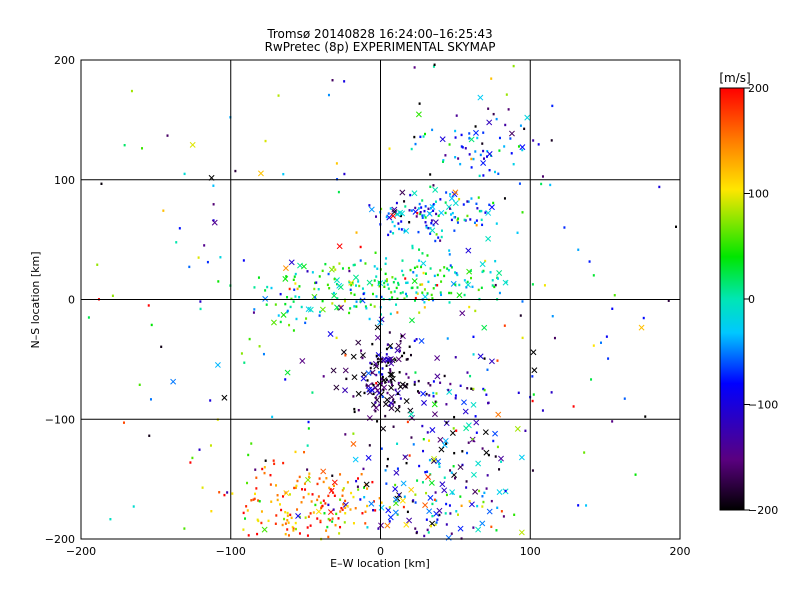 The image size is (800, 604). I want to click on chart-subtitle: RwPretec (8p) EXPERIMENTAL SKYMAP, so click(380, 47).